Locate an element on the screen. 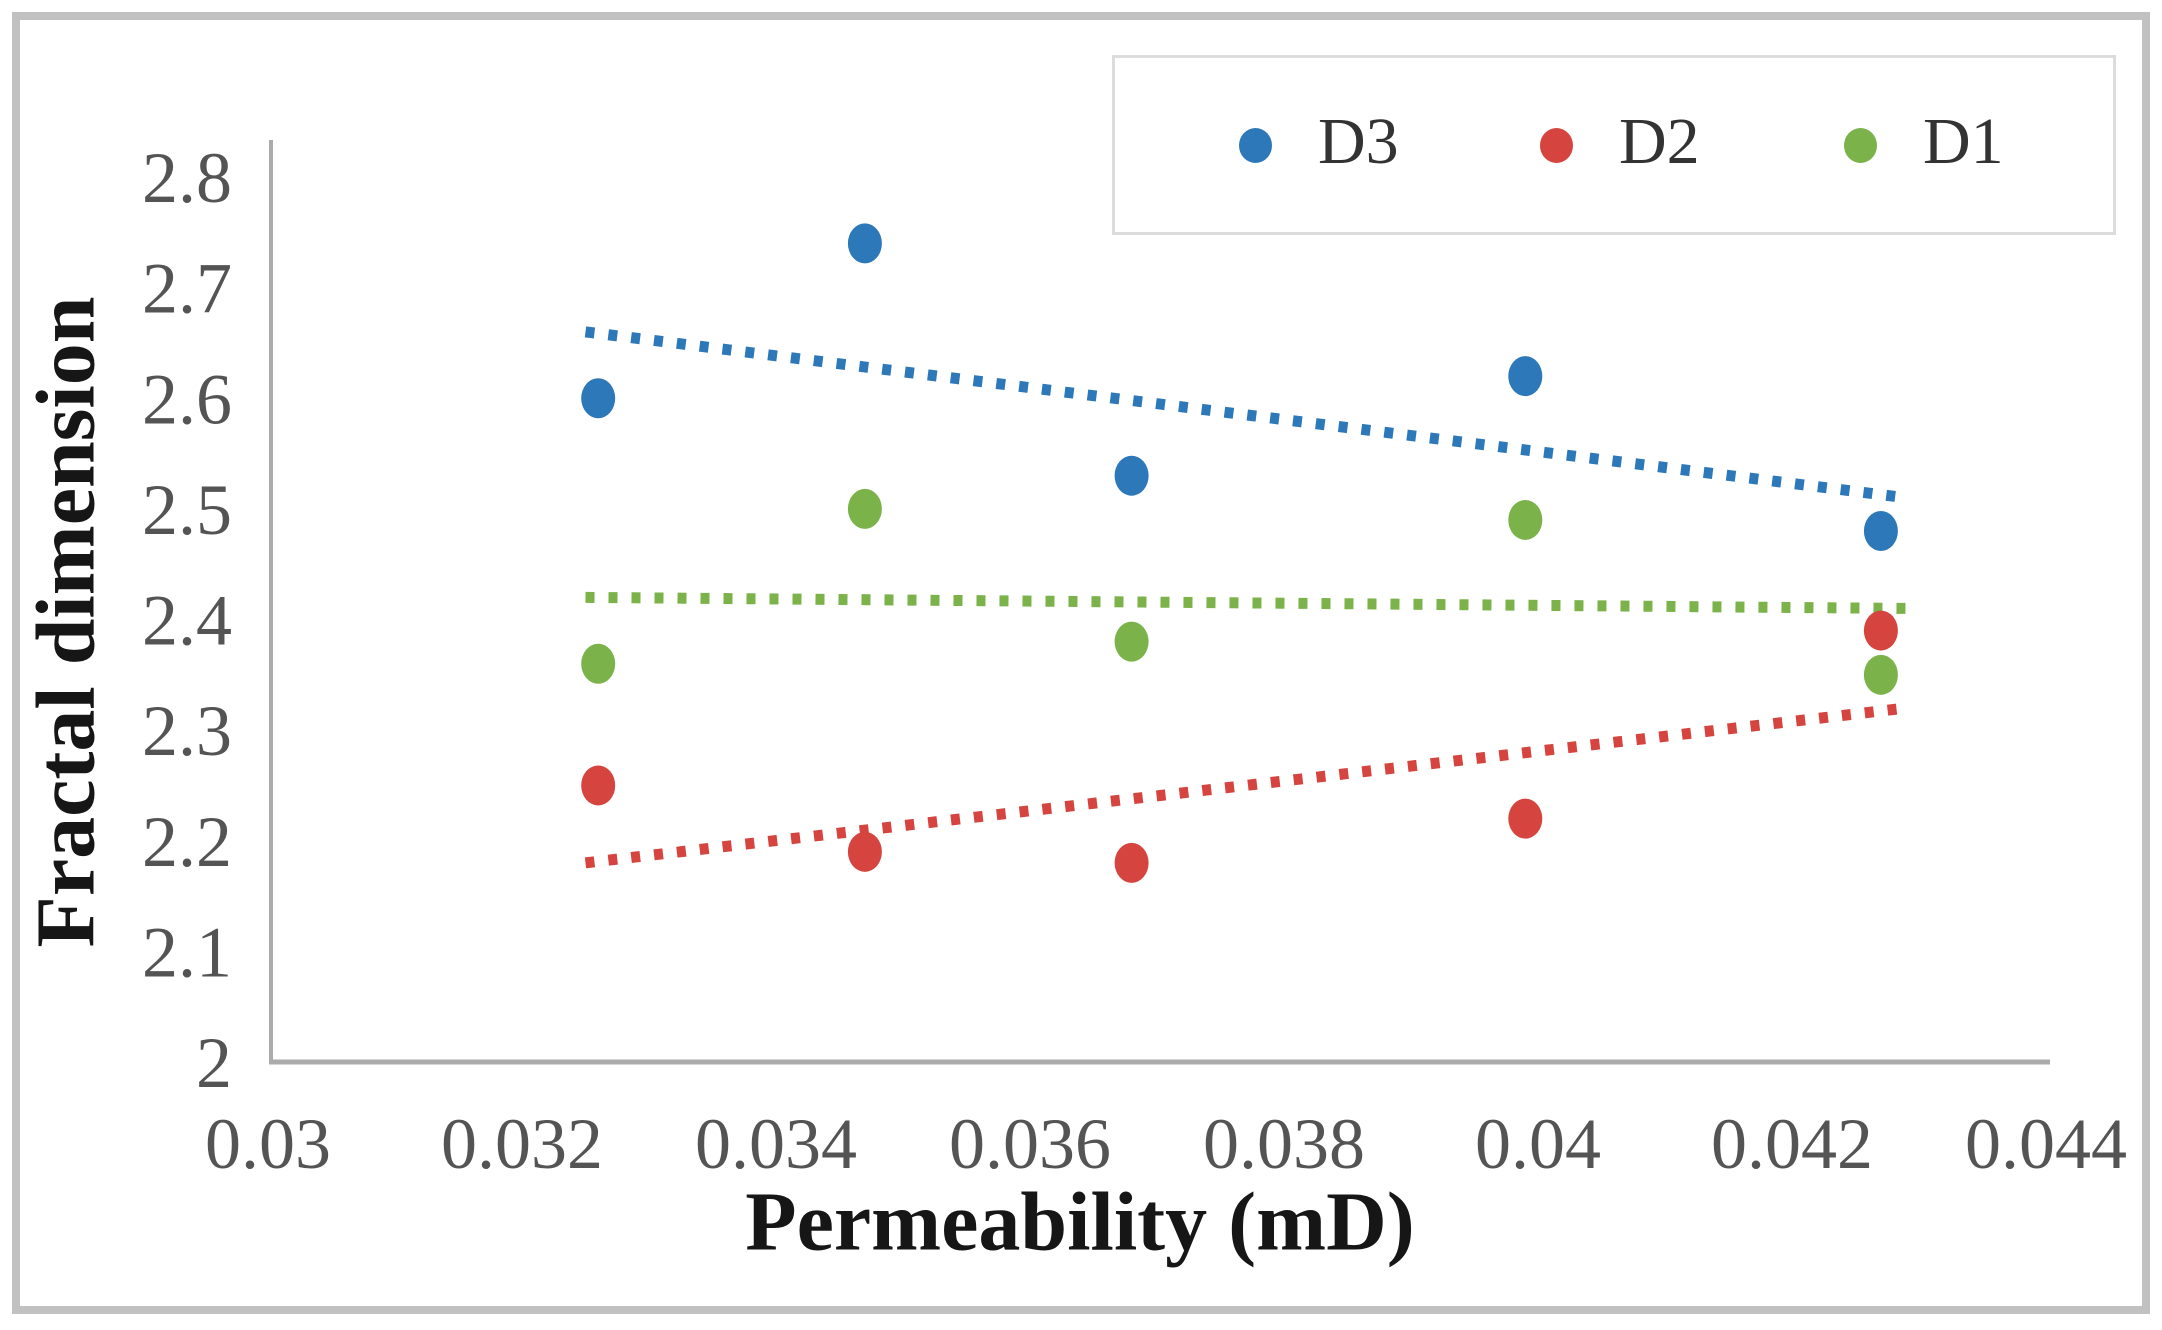 The width and height of the screenshot is (2162, 1330). x-tick-label: 0.034 is located at coordinates (776, 1144).